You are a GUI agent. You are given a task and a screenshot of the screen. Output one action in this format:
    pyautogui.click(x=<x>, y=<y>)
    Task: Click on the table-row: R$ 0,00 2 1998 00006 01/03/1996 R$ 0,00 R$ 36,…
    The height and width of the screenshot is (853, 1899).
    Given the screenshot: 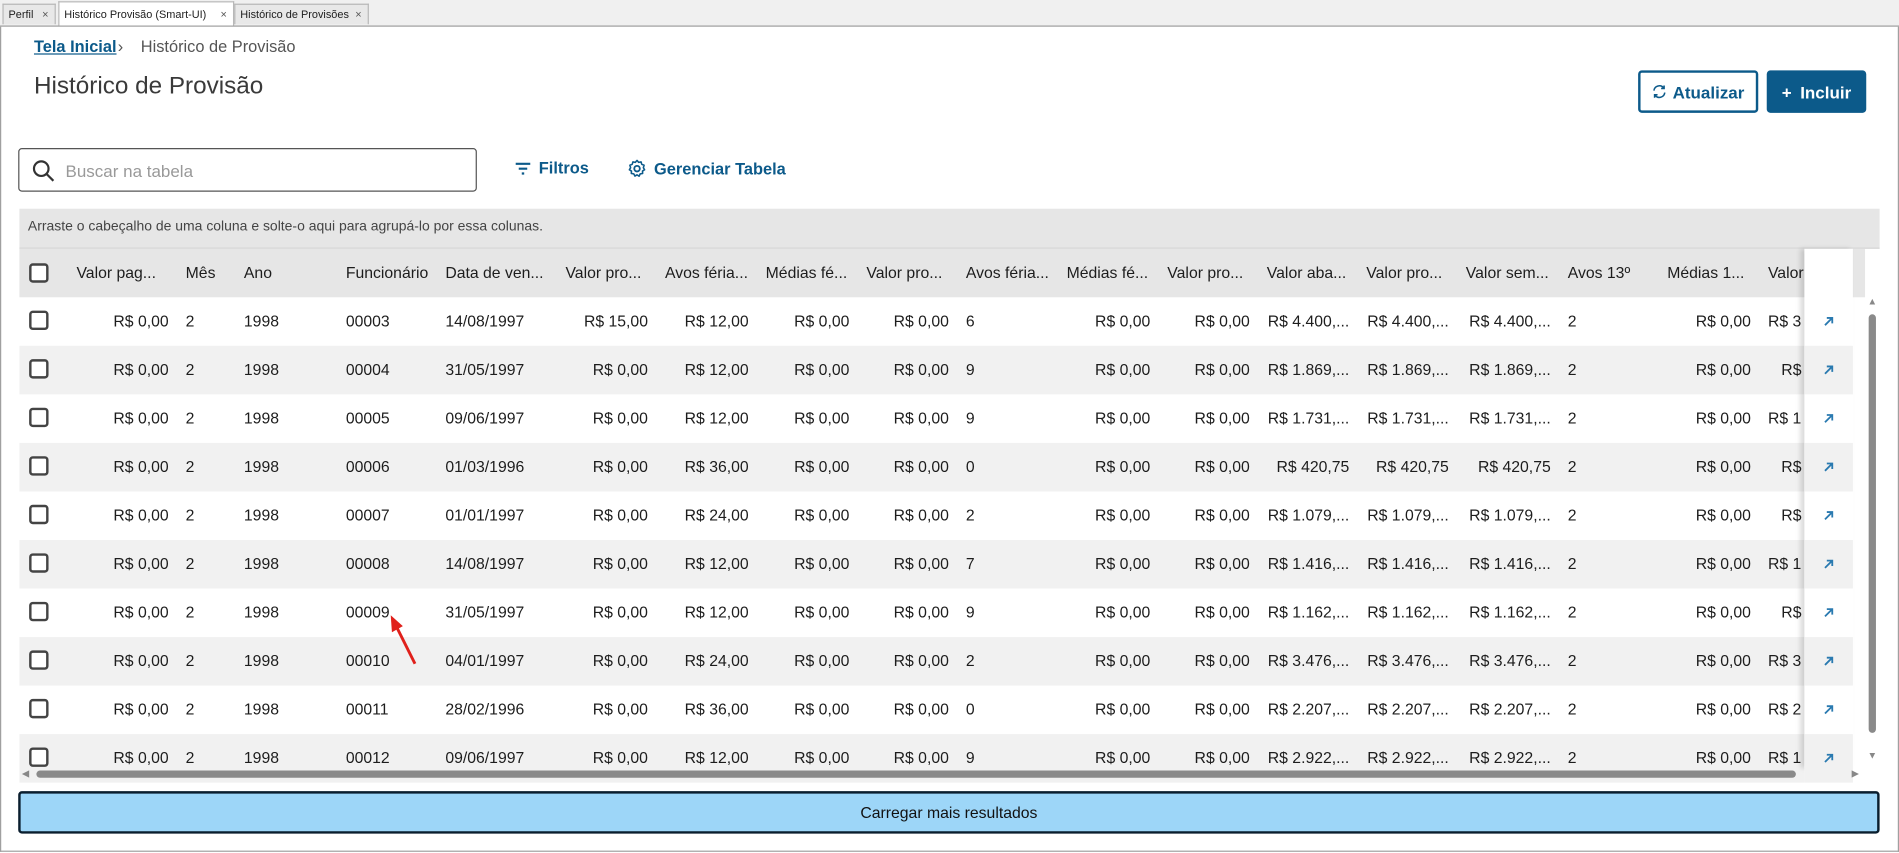 What is the action you would take?
    pyautogui.click(x=912, y=467)
    